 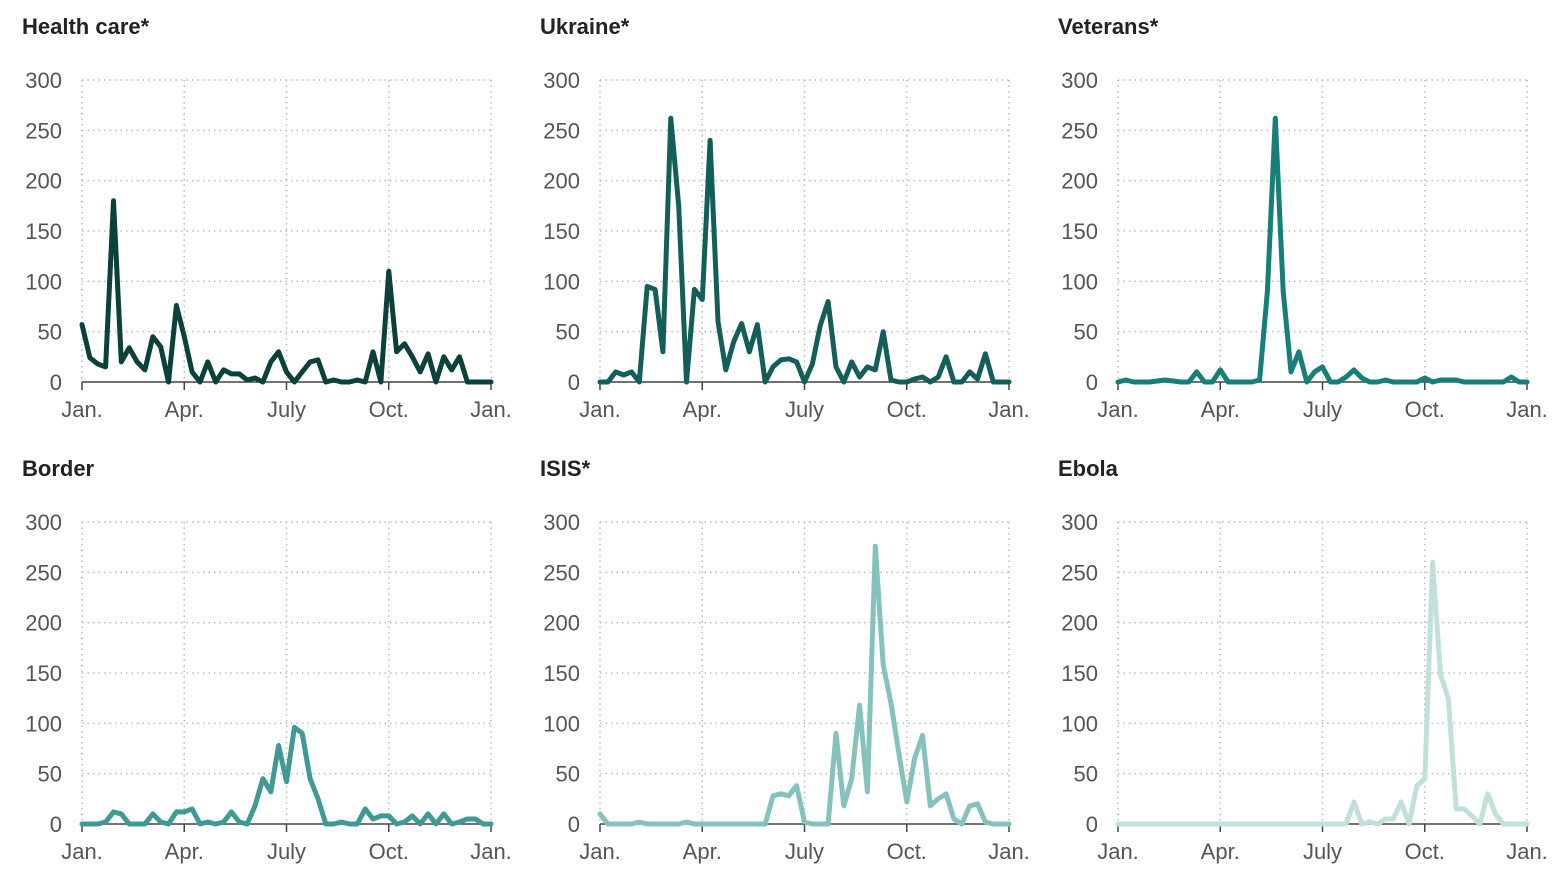 I want to click on line-chart-ukraine: 0 50 100 150 200 250 300 Jan. Apr. July Oct. Jan., so click(x=786, y=245).